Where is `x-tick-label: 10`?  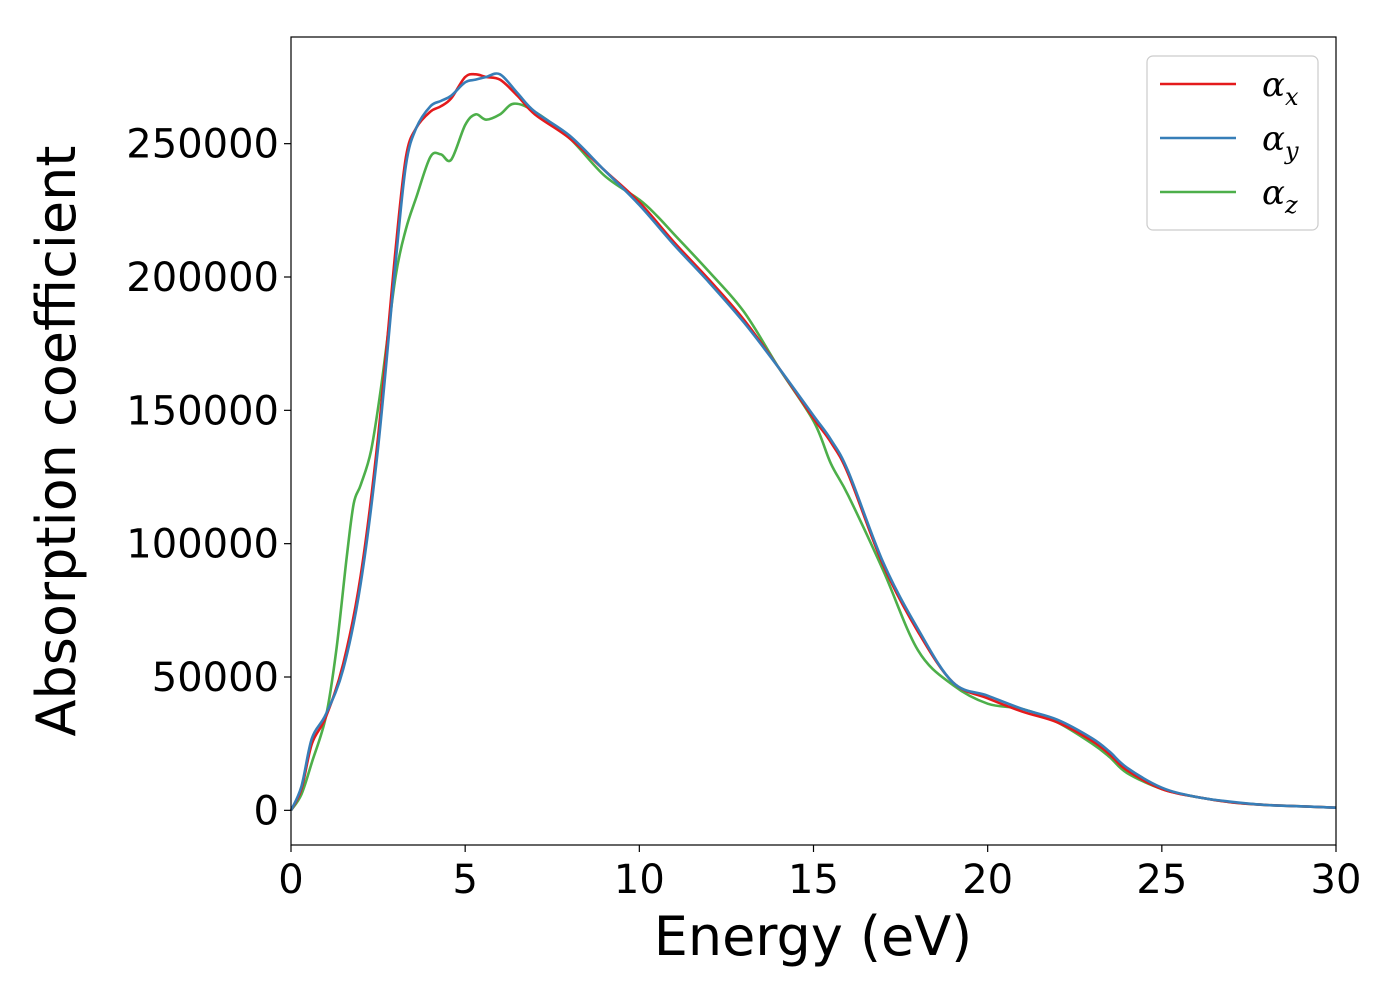 x-tick-label: 10 is located at coordinates (639, 880).